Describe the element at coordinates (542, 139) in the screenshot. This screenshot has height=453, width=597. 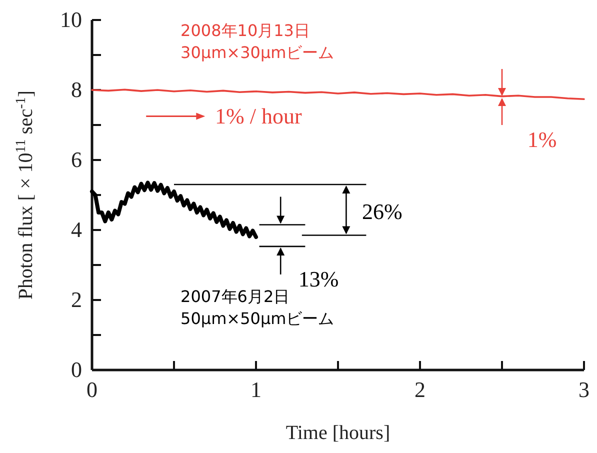
I see `annotation: 1%` at that location.